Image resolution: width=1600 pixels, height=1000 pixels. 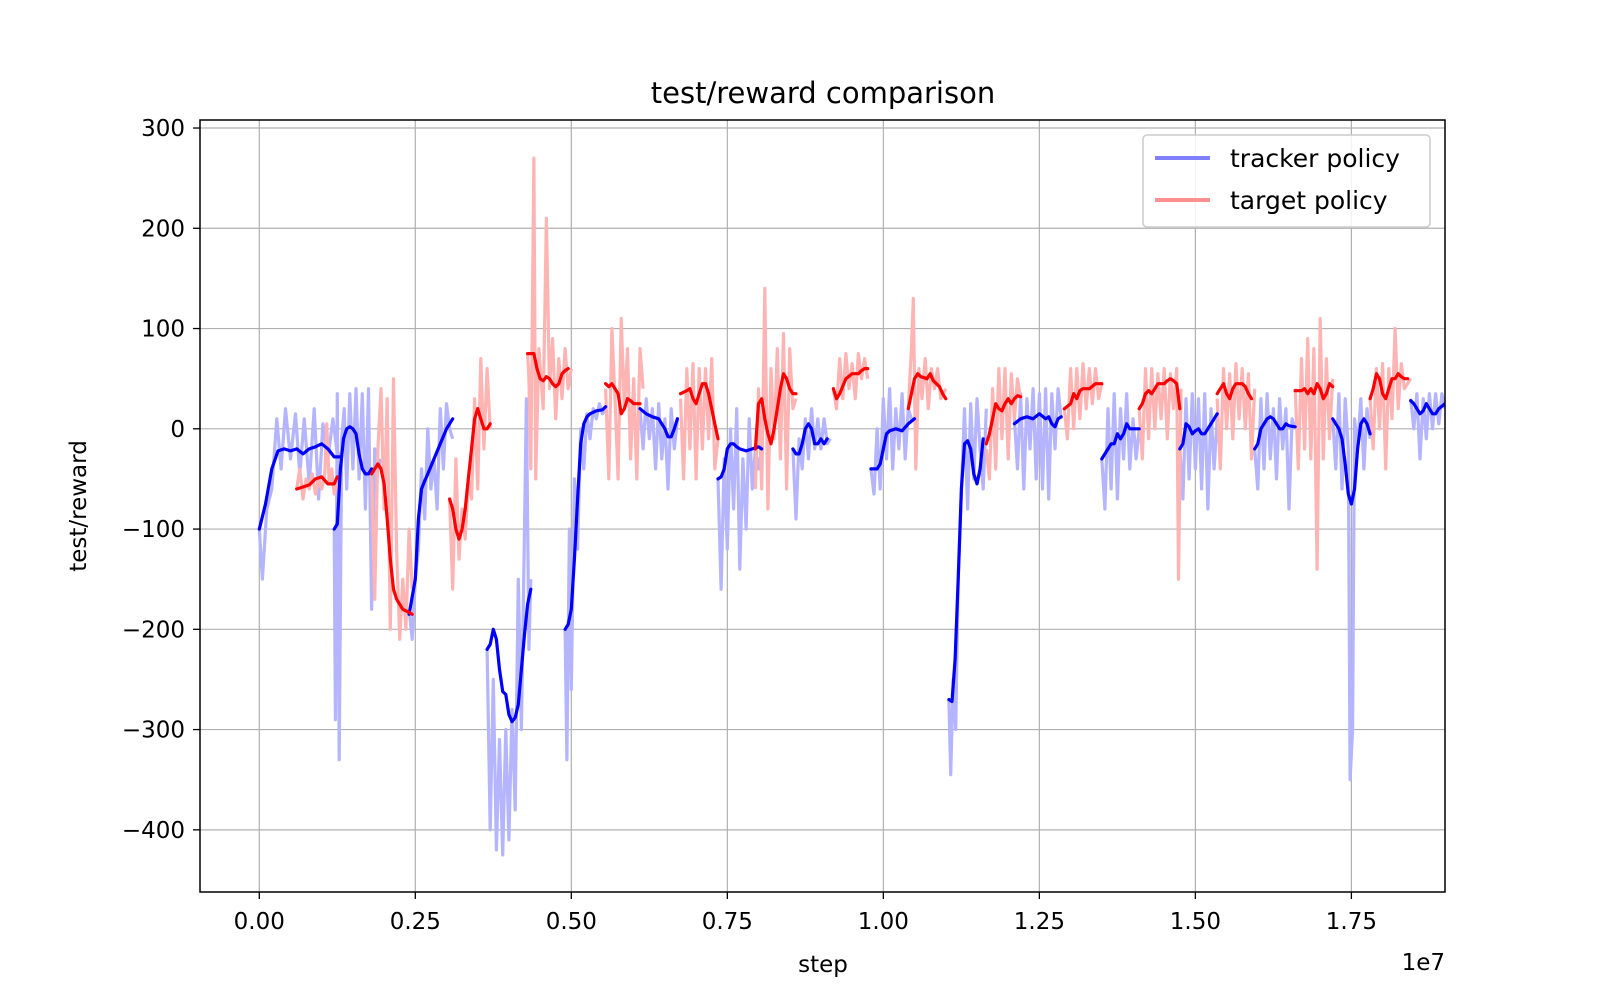 I want to click on x-axis-multiplier: 1e7, so click(x=1423, y=963).